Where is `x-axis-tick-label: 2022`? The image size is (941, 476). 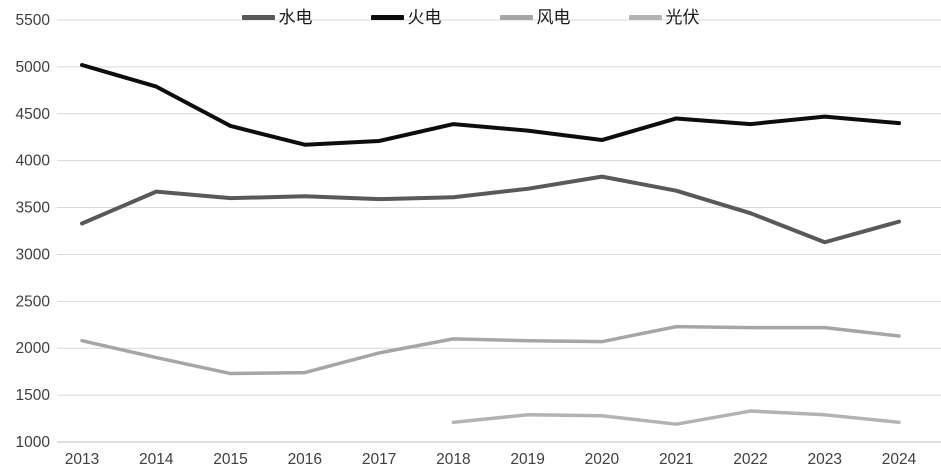 x-axis-tick-label: 2022 is located at coordinates (750, 459).